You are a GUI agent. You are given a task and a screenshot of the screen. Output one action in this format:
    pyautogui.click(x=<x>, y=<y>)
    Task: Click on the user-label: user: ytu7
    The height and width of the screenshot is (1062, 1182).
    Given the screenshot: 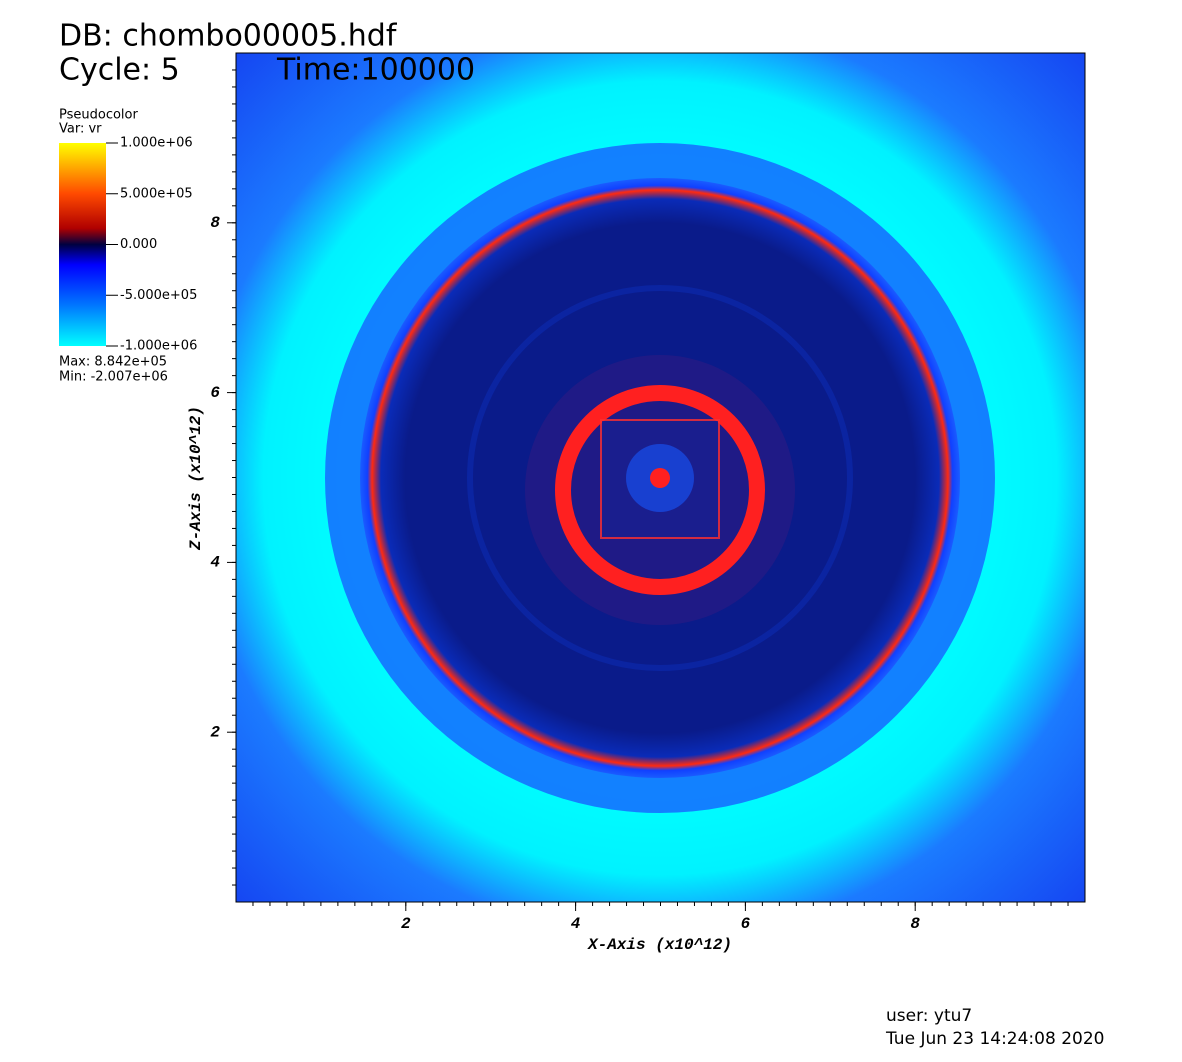 What is the action you would take?
    pyautogui.click(x=929, y=1016)
    